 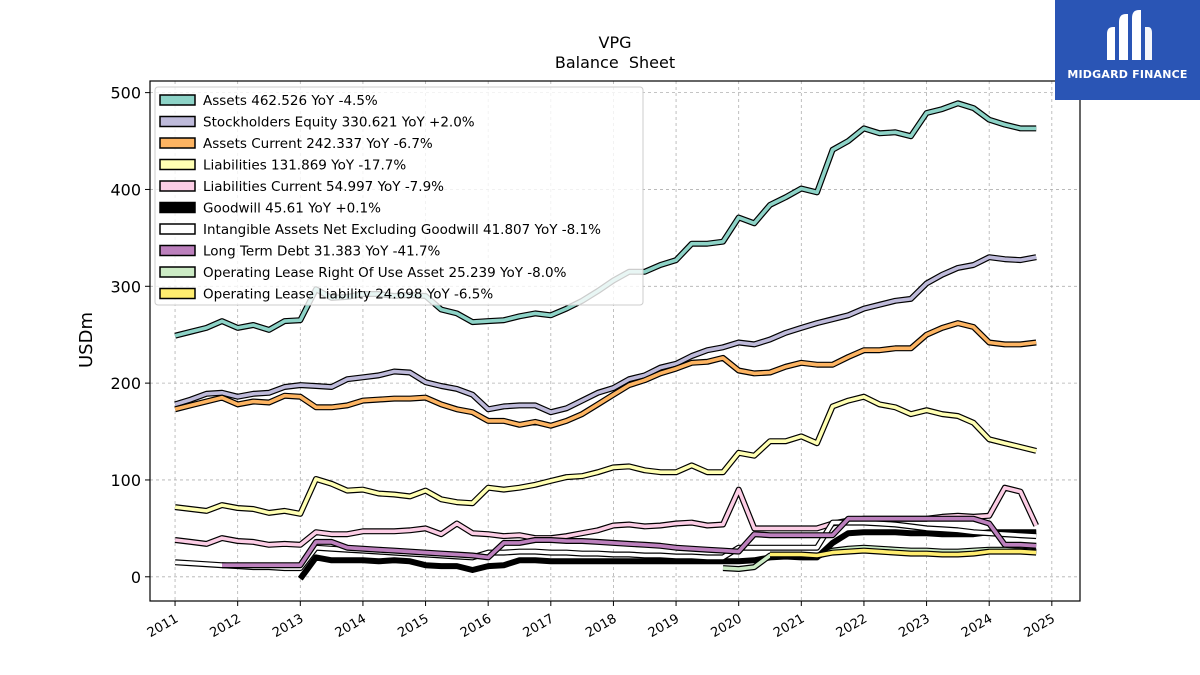 What do you see at coordinates (1127, 74) in the screenshot?
I see `brand-name: MIDGARD FINANCE` at bounding box center [1127, 74].